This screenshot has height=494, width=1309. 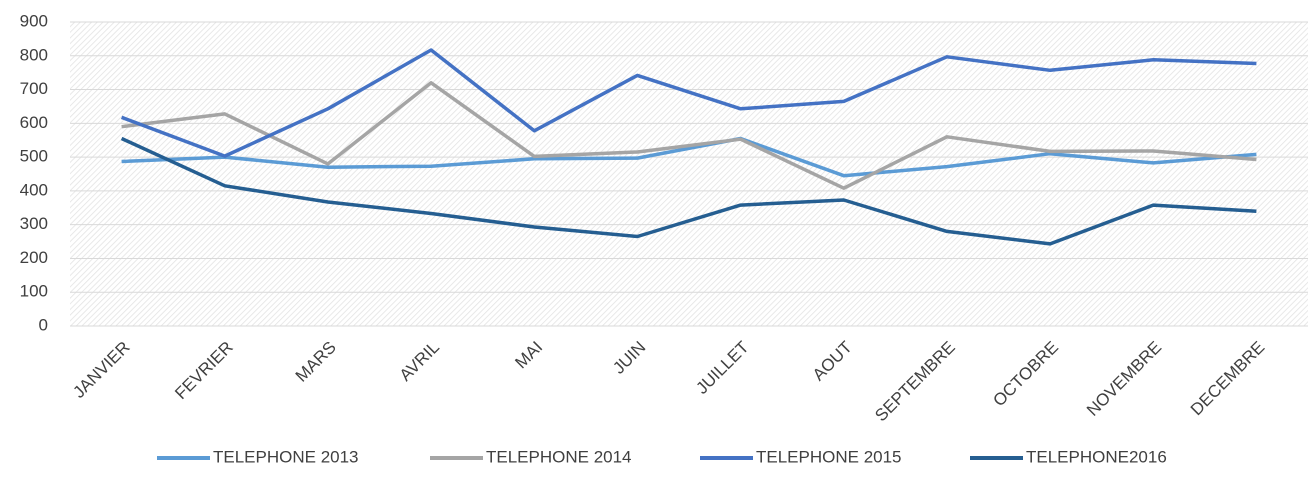 I want to click on y-tick-label: 700, so click(x=34, y=88).